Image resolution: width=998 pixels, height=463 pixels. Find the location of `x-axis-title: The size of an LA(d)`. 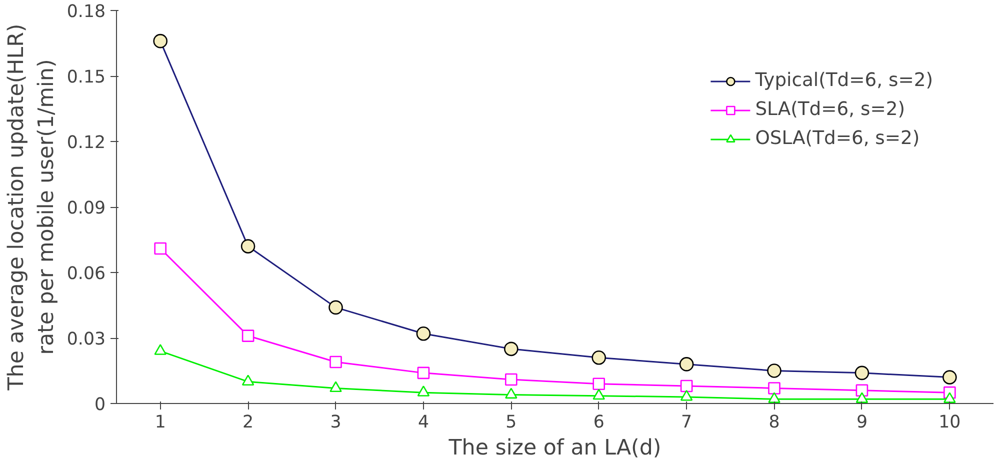

x-axis-title: The size of an LA(d) is located at coordinates (555, 448).